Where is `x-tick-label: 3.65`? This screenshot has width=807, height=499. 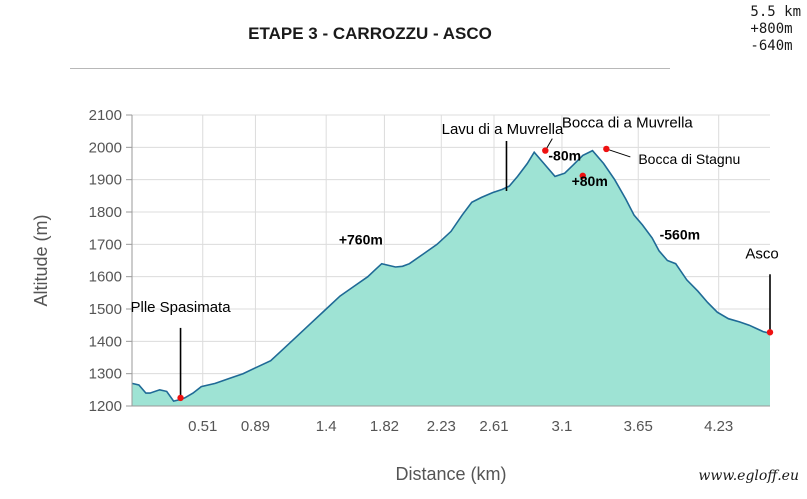 x-tick-label: 3.65 is located at coordinates (638, 426).